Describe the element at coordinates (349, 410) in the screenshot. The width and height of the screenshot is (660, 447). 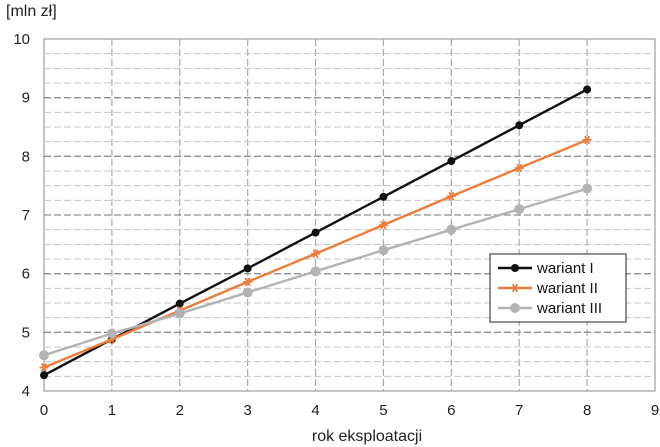
I see `x-axis-ticks: 0 1 2 3 4 5 6 7 8 9` at that location.